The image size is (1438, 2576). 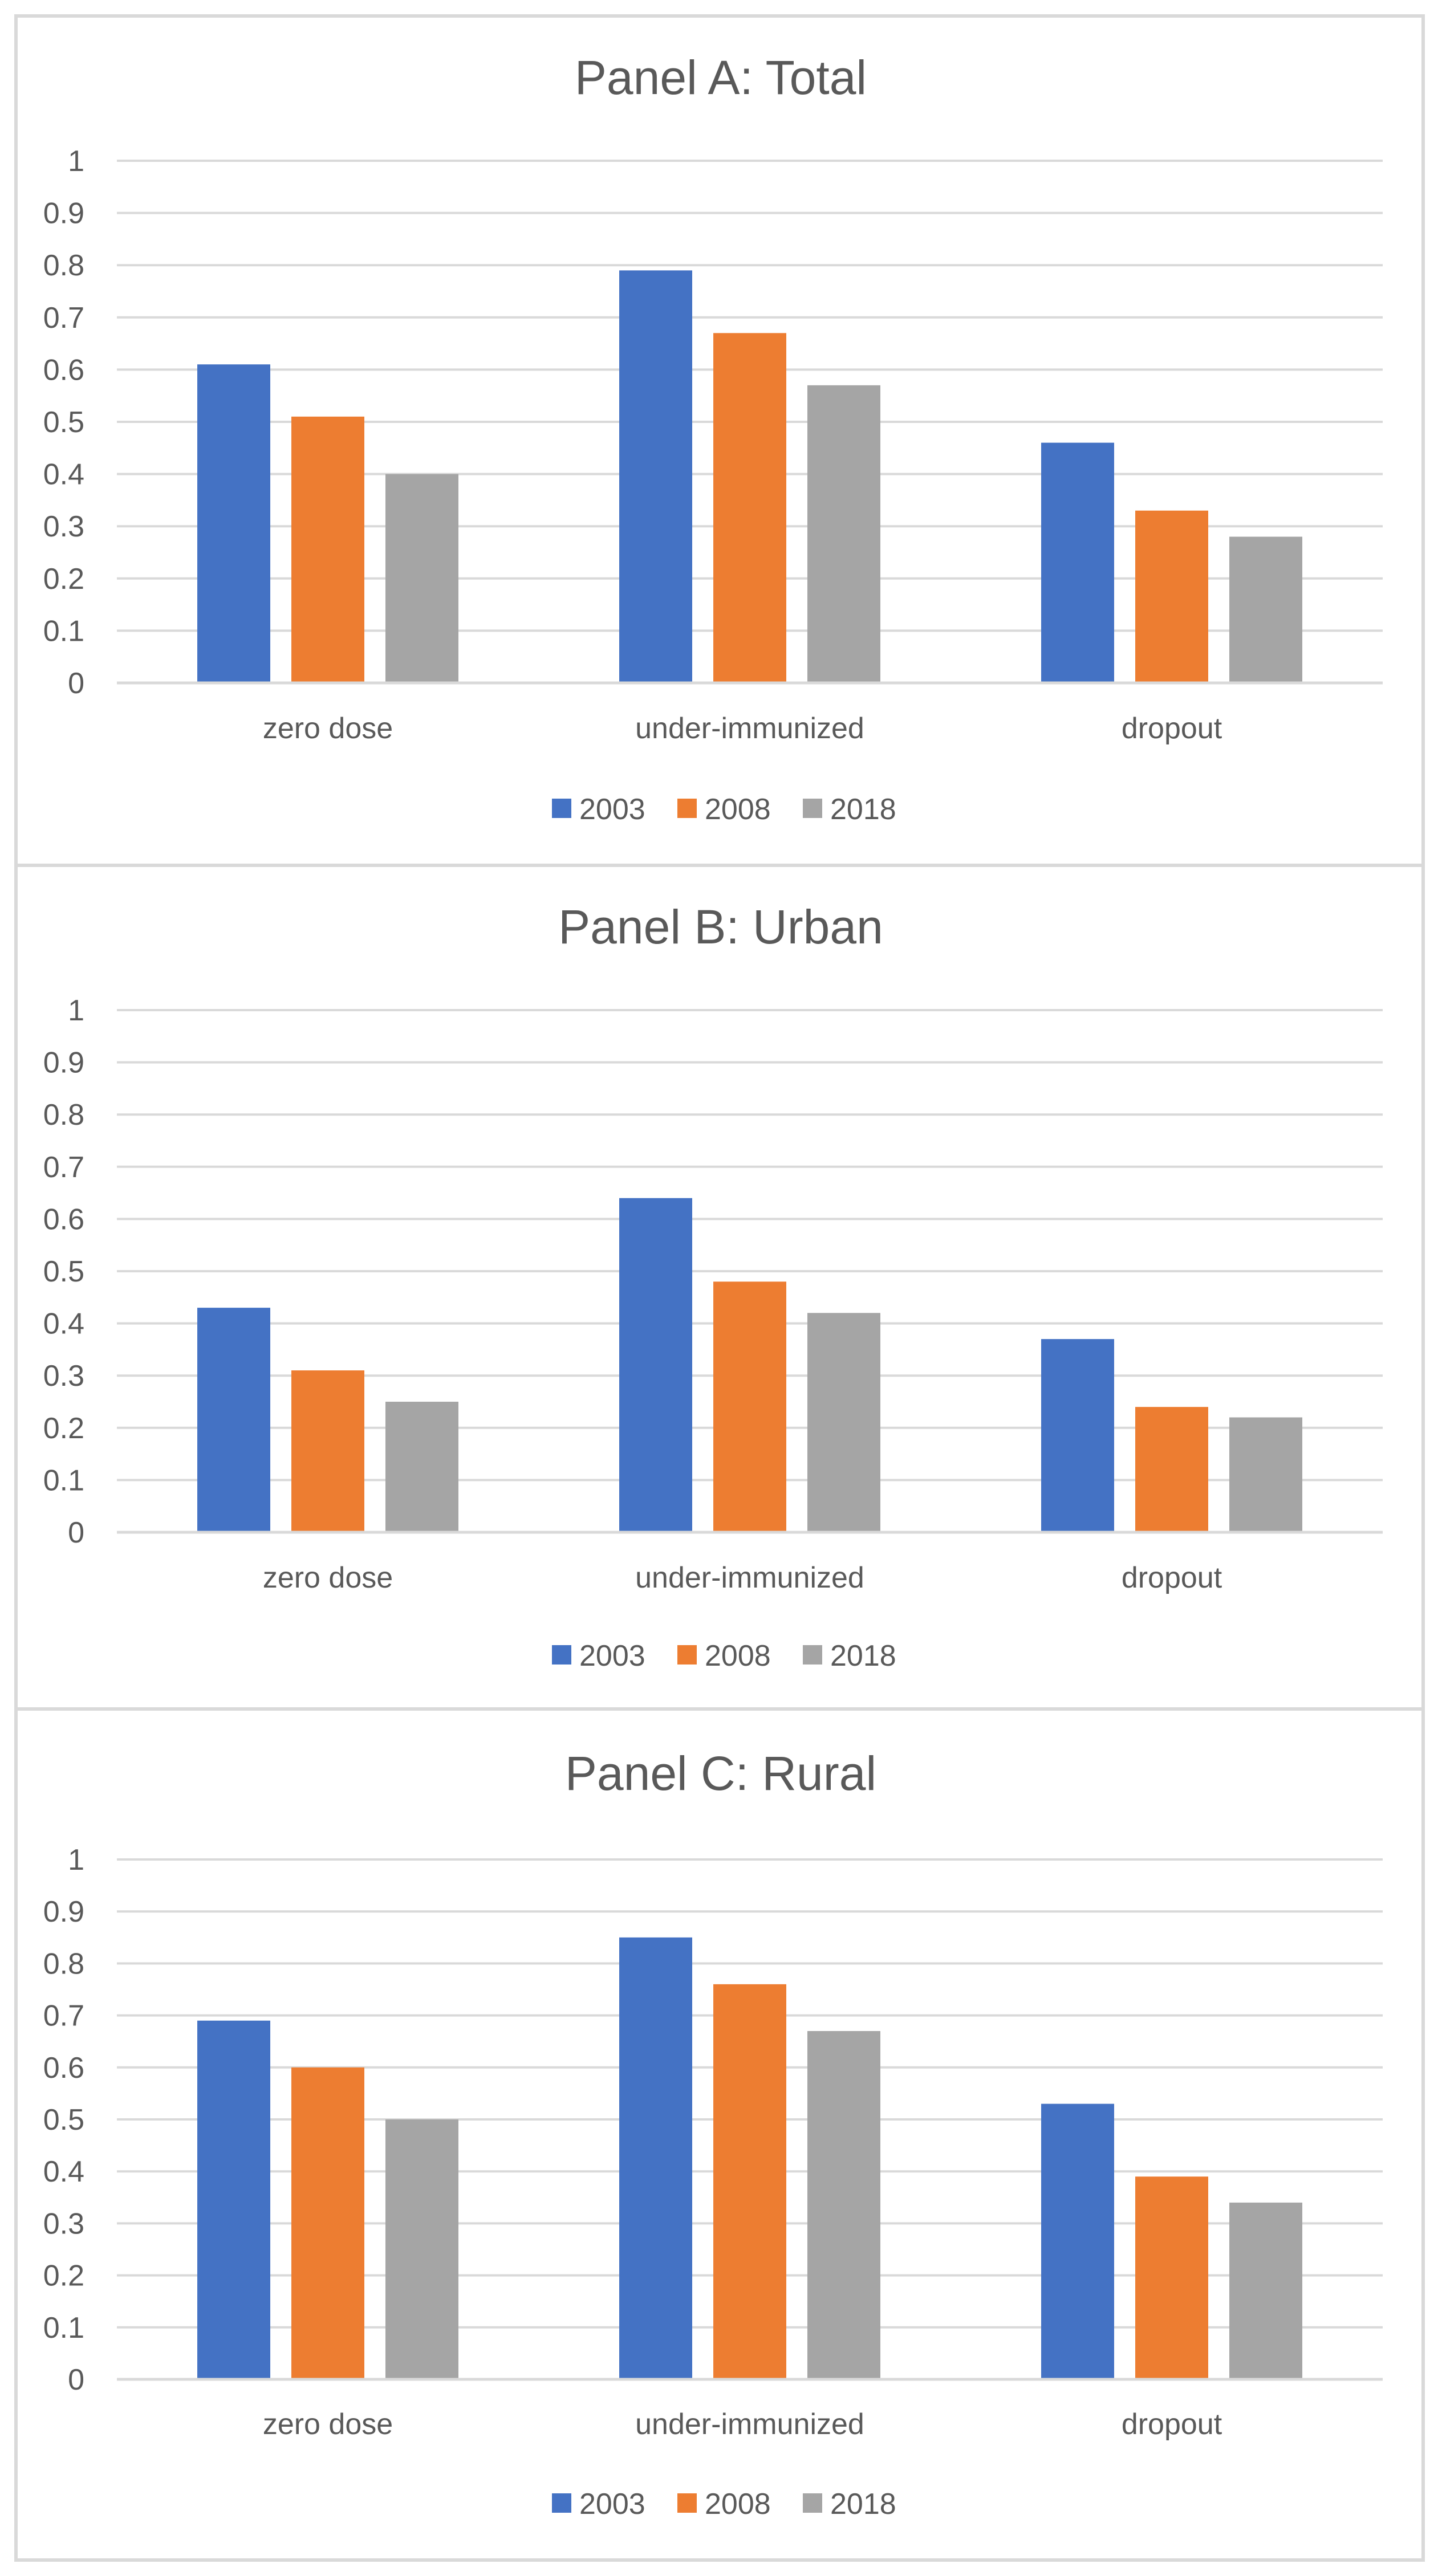 I want to click on chart-title: Panel A: Total, so click(x=721, y=77).